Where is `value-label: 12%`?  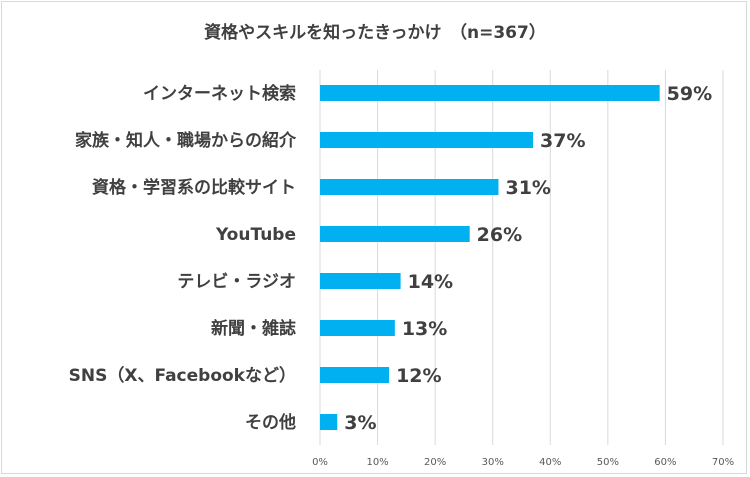
value-label: 12% is located at coordinates (418, 376).